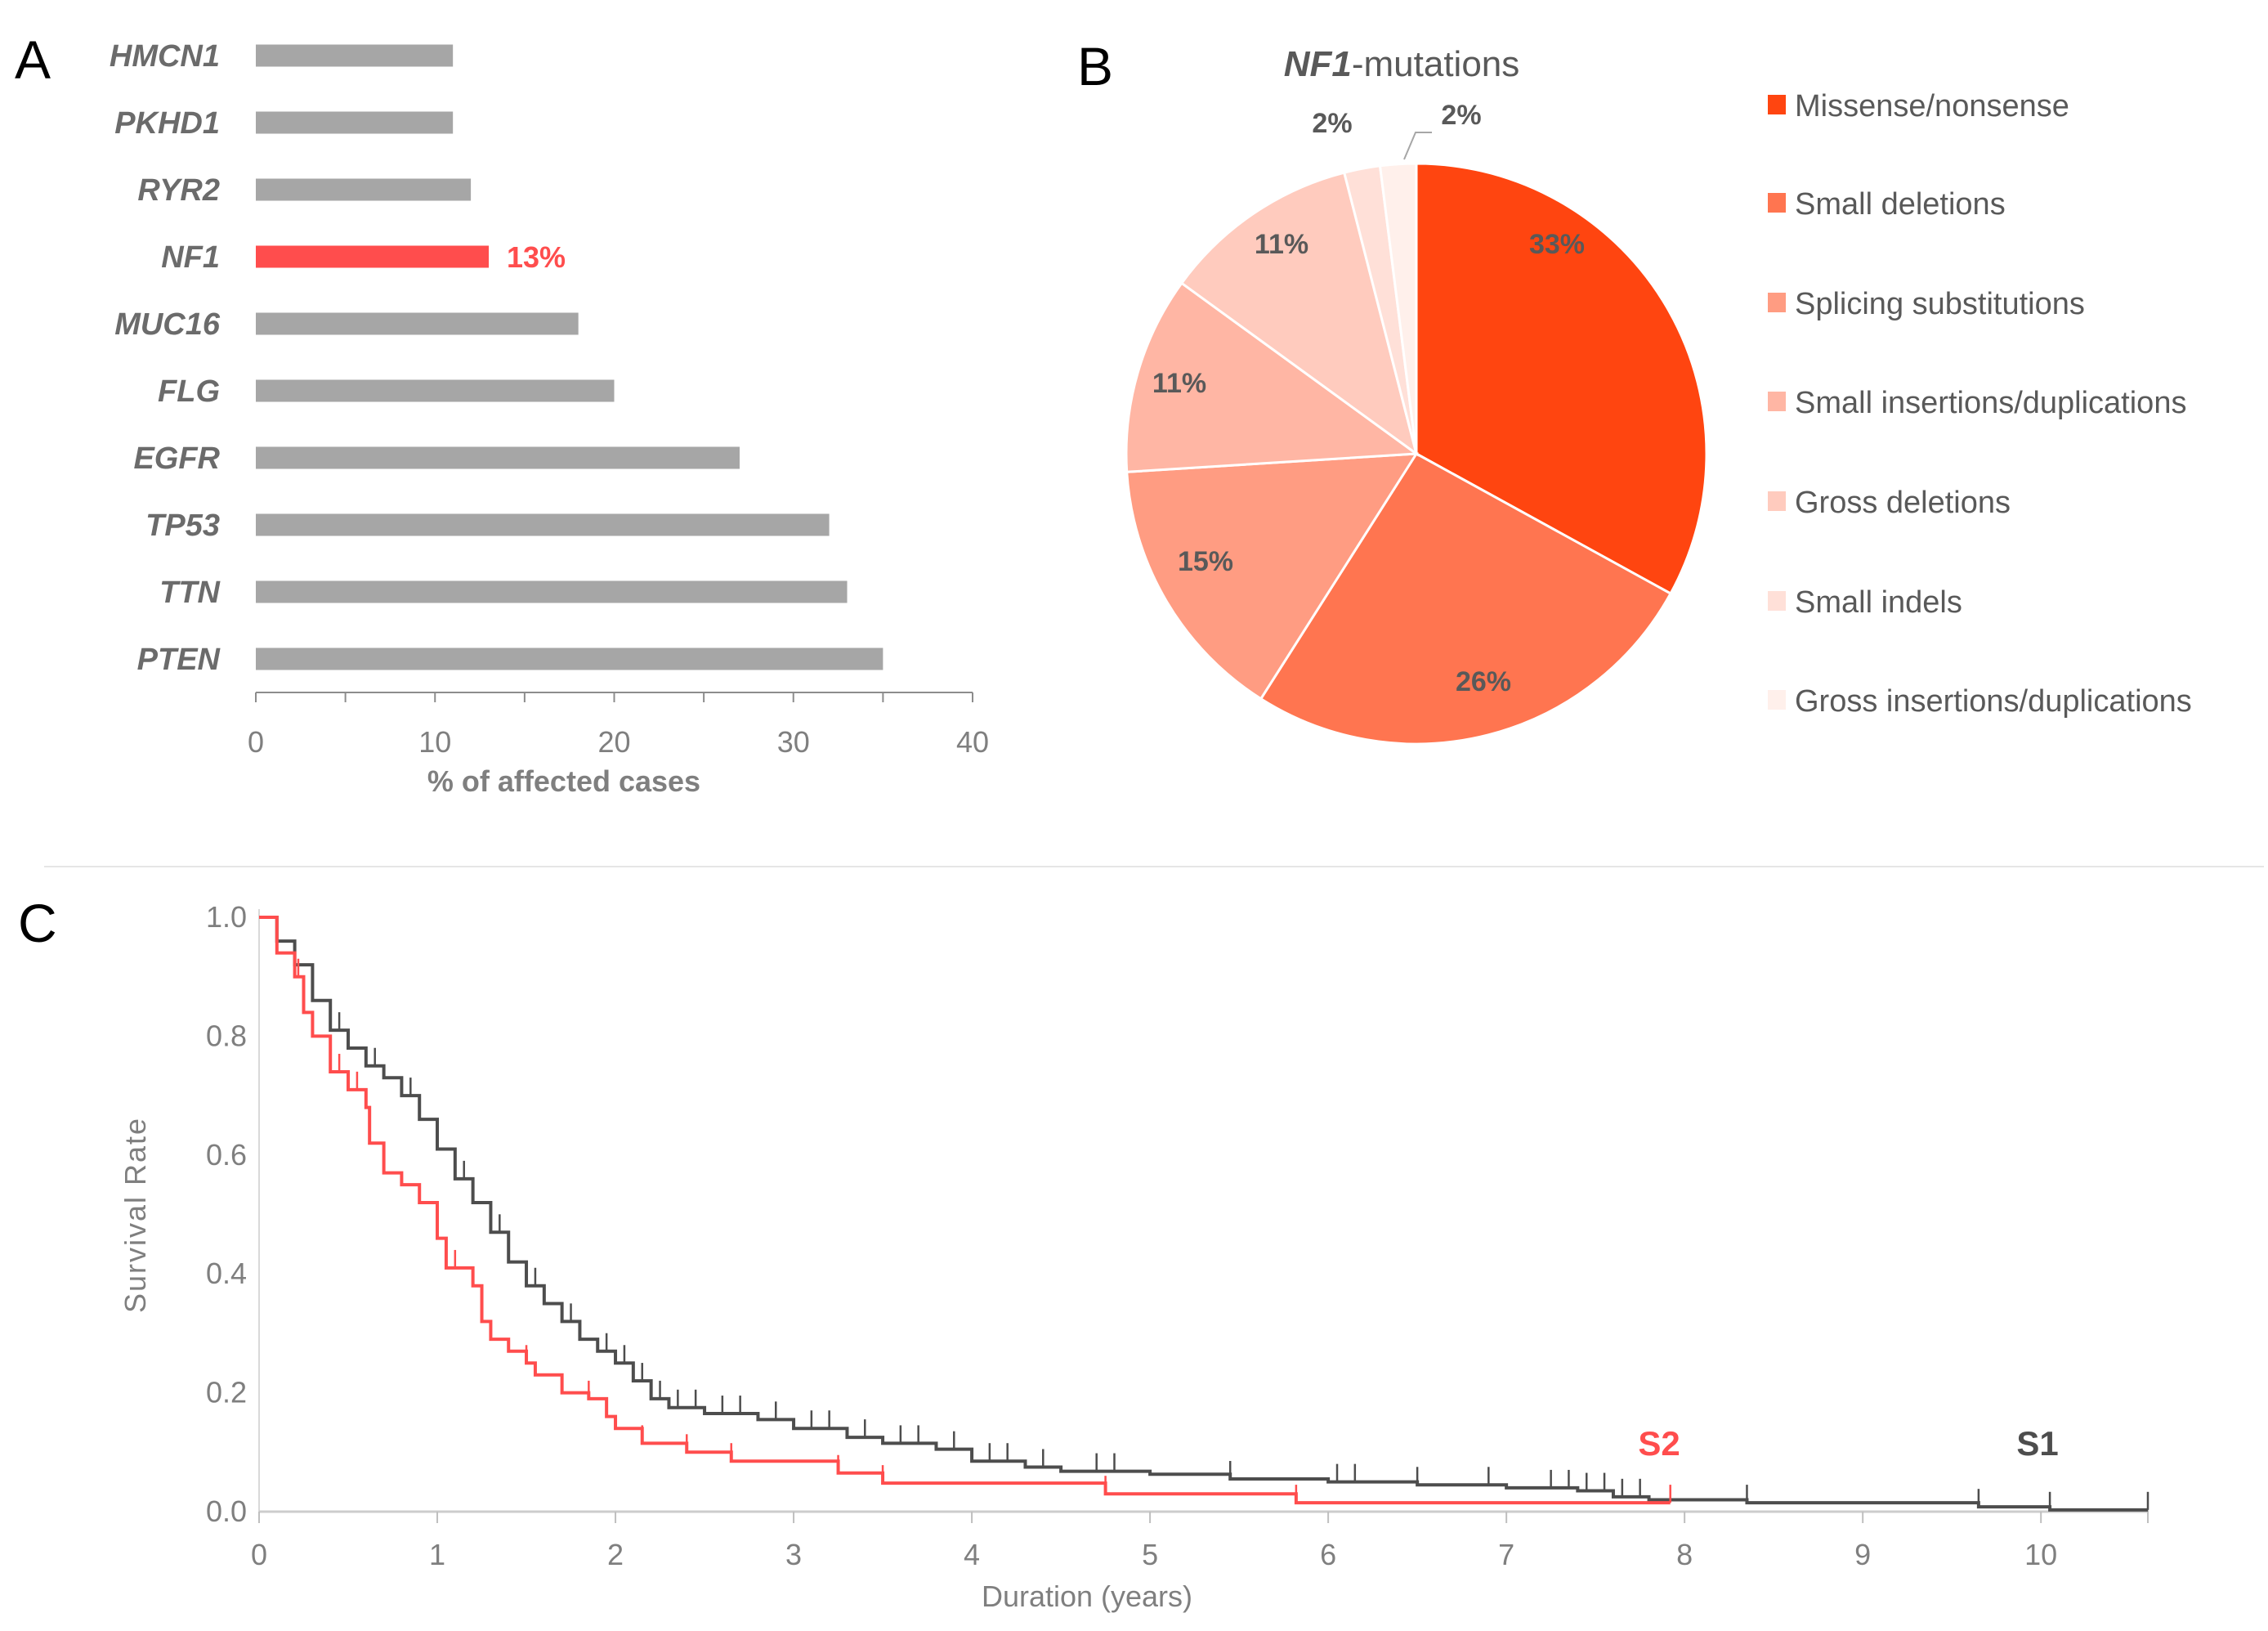 The image size is (2268, 1631). Describe the element at coordinates (1993, 701) in the screenshot. I see `legend-label: Gross insertions/duplications` at that location.